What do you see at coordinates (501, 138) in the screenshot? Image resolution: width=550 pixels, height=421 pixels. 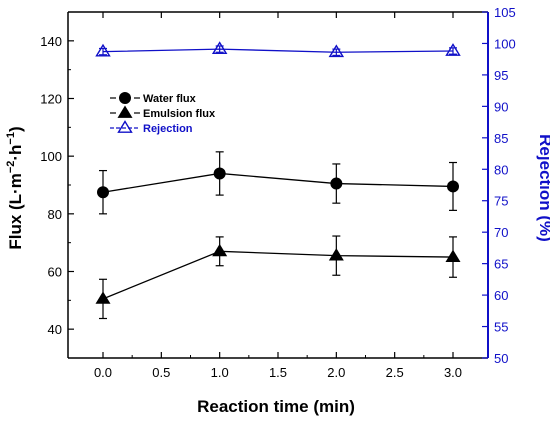 I see `right-y-tick-label: 85` at bounding box center [501, 138].